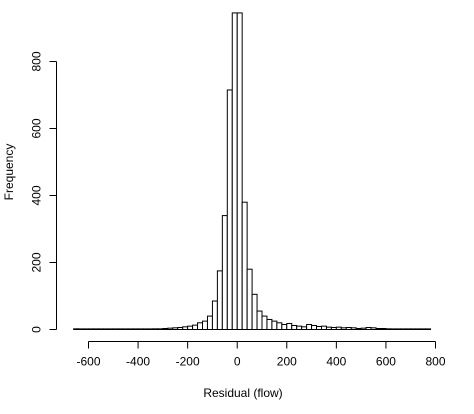 The height and width of the screenshot is (414, 474). Describe the element at coordinates (242, 393) in the screenshot. I see `x-axis-title: Residual (flow)` at that location.